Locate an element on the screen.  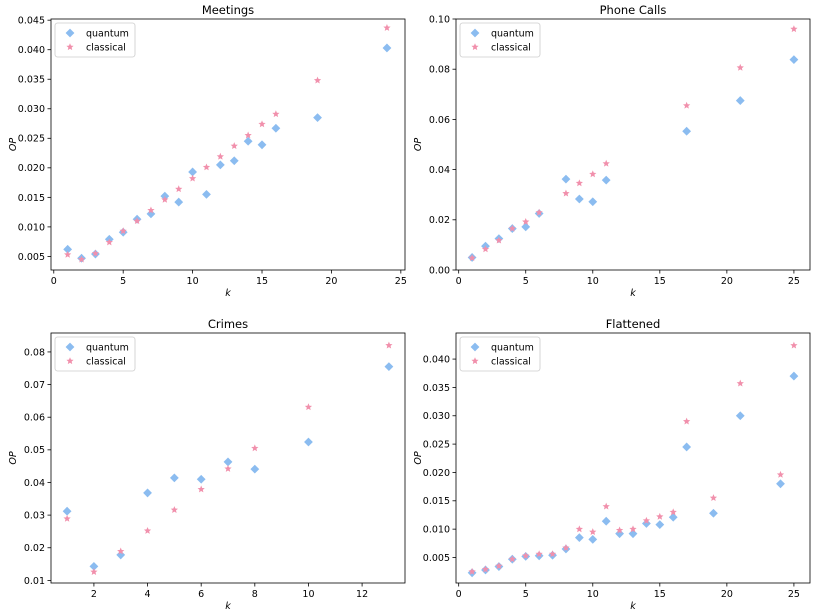
y-tick-label: 0.08 is located at coordinates (34, 352).